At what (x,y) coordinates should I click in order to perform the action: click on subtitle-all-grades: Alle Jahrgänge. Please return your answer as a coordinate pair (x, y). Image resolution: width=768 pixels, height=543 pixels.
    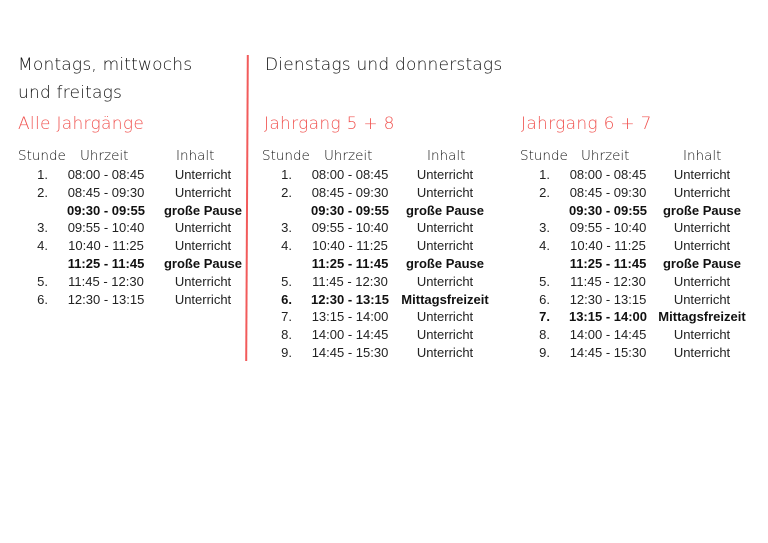
    Looking at the image, I should click on (81, 124).